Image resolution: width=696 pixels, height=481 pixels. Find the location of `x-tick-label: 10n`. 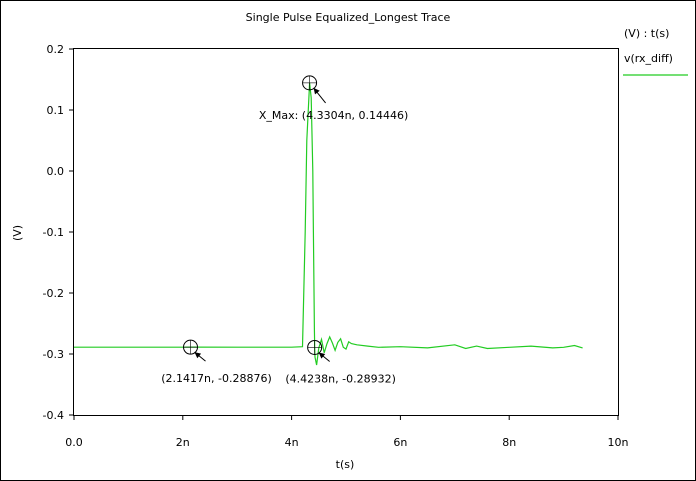

x-tick-label: 10n is located at coordinates (618, 442).